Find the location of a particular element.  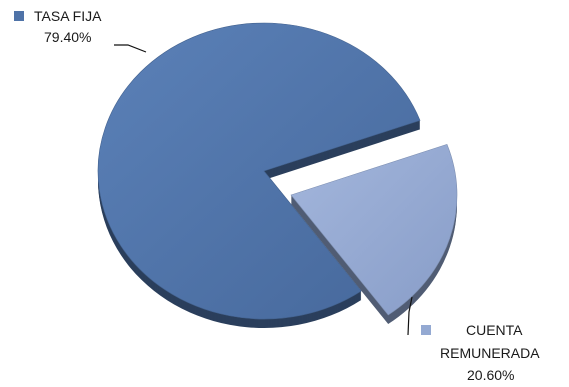

cuenta-remunerada-leader-line is located at coordinates (410, 316).